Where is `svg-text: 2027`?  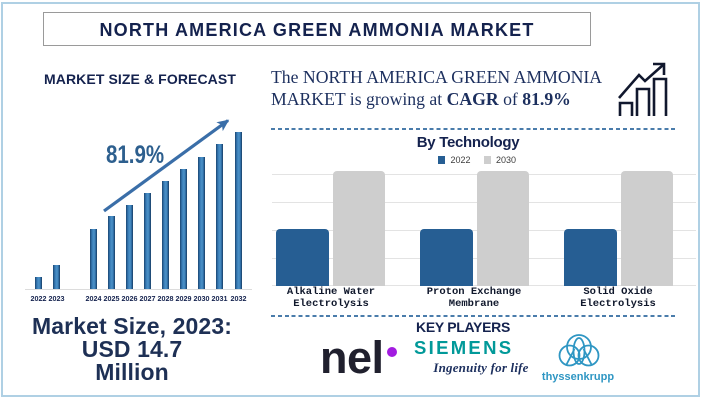
svg-text: 2027 is located at coordinates (148, 298).